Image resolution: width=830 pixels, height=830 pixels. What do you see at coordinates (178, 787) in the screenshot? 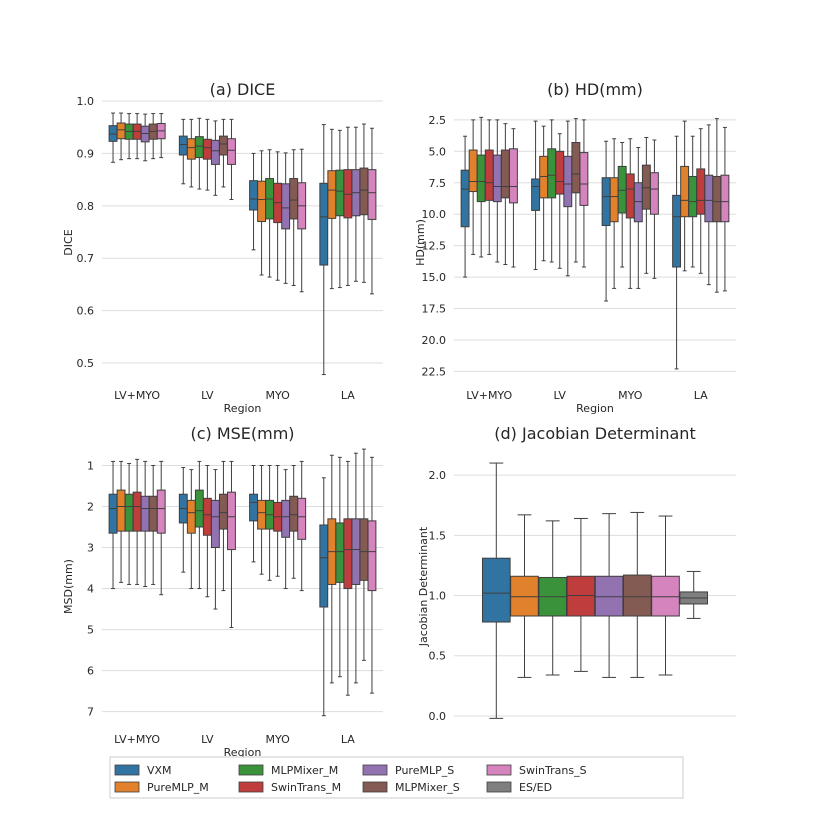
I see `legend-label: PureMLP_M` at bounding box center [178, 787].